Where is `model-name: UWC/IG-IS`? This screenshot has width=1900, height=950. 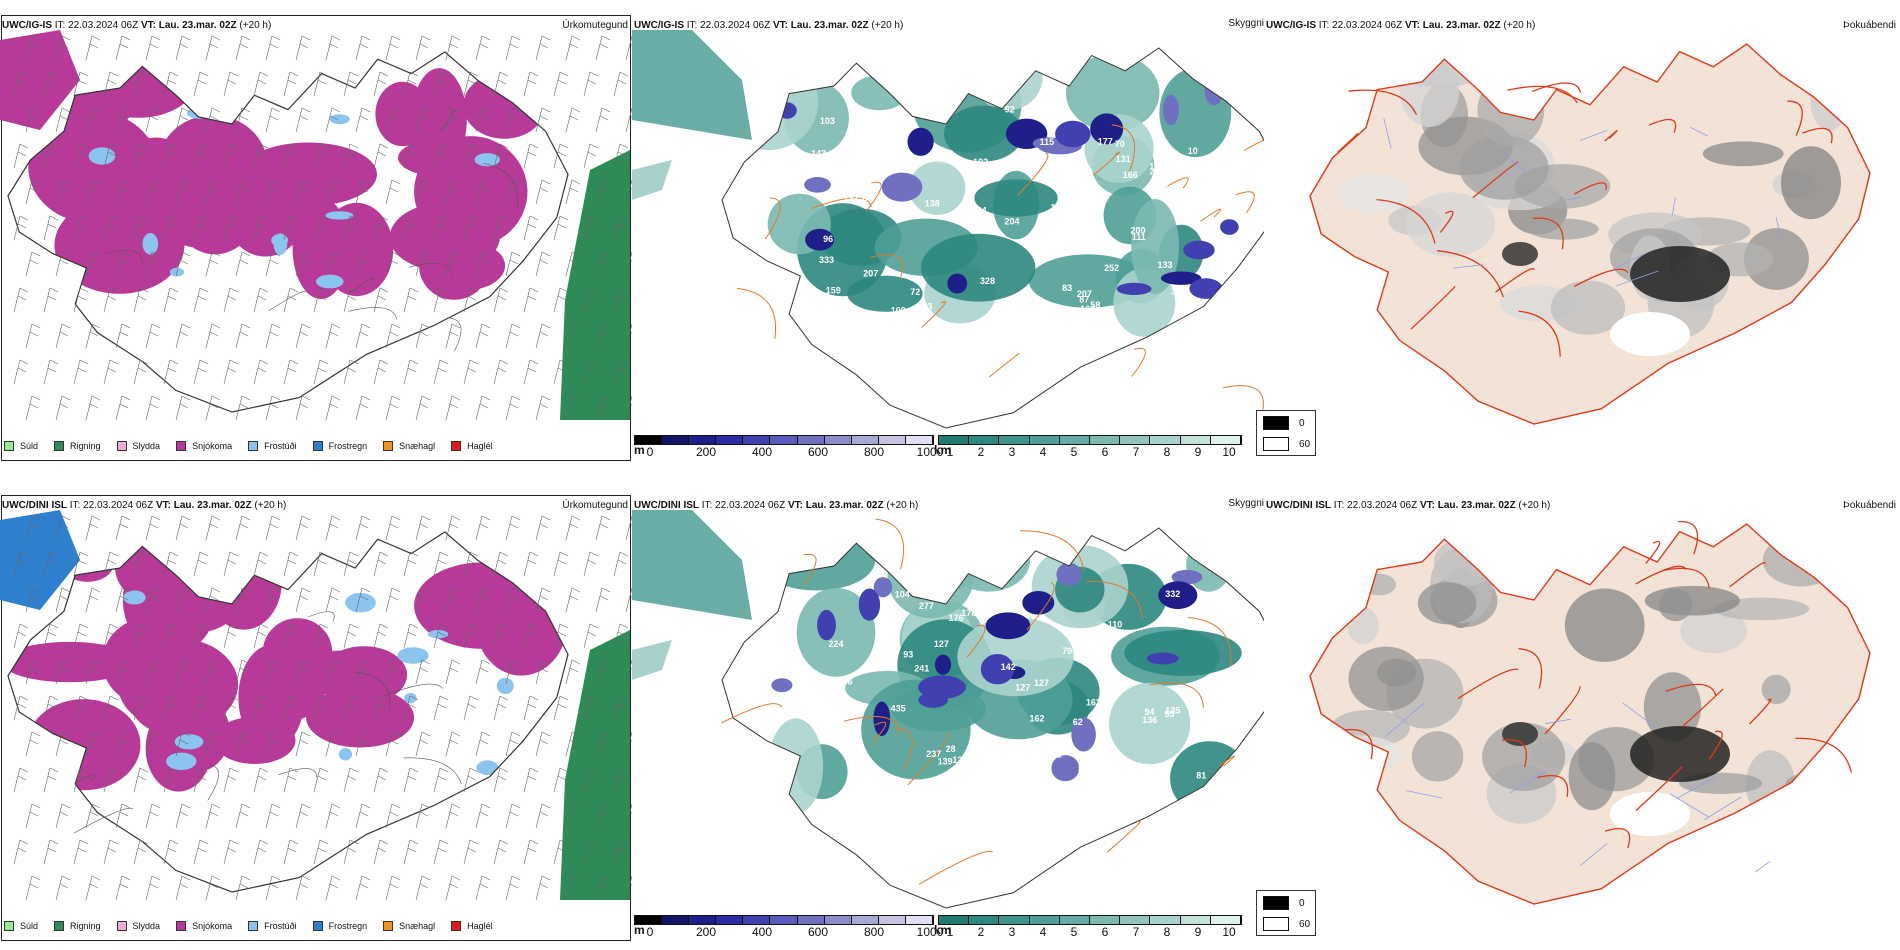
model-name: UWC/IG-IS is located at coordinates (1291, 25).